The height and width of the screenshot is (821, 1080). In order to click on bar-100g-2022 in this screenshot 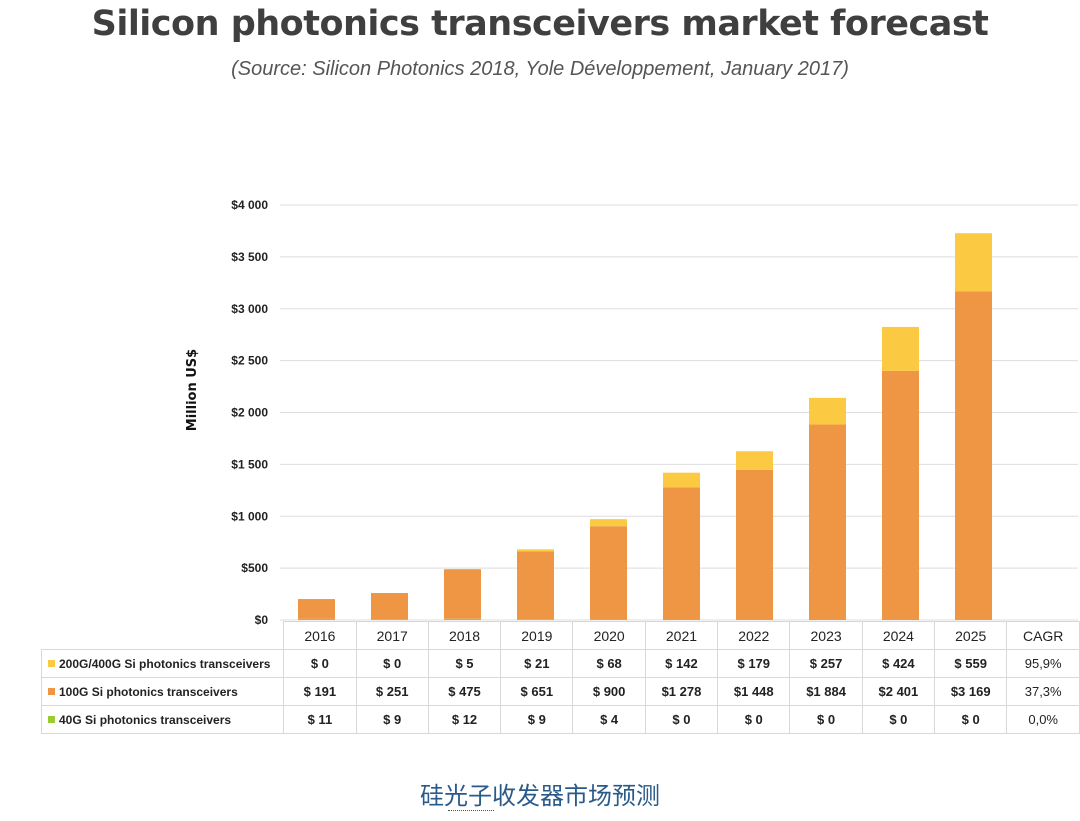, I will do `click(754, 544)`.